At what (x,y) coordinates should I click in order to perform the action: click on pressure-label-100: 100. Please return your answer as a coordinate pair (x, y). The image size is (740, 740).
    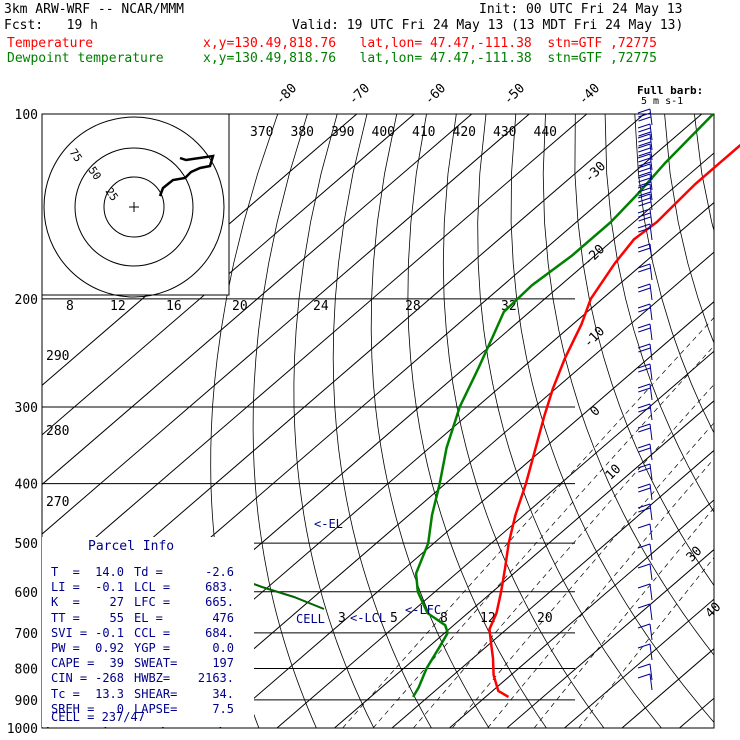
    Looking at the image, I should click on (26, 115).